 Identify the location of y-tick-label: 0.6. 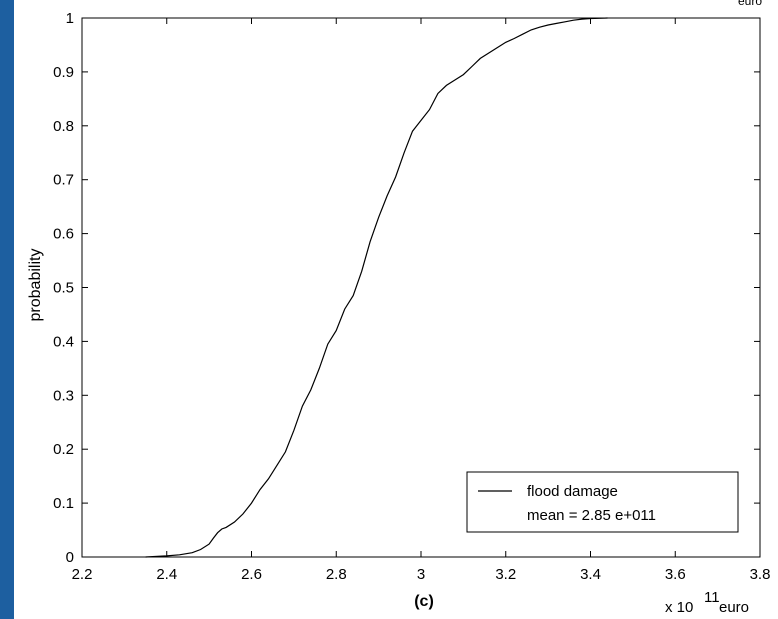
(63, 234).